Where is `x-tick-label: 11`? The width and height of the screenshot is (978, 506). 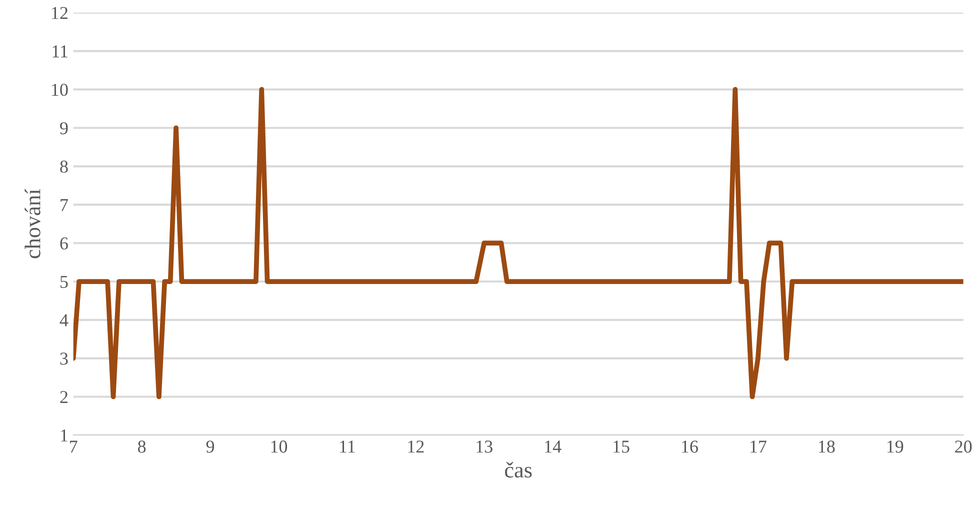 x-tick-label: 11 is located at coordinates (347, 446).